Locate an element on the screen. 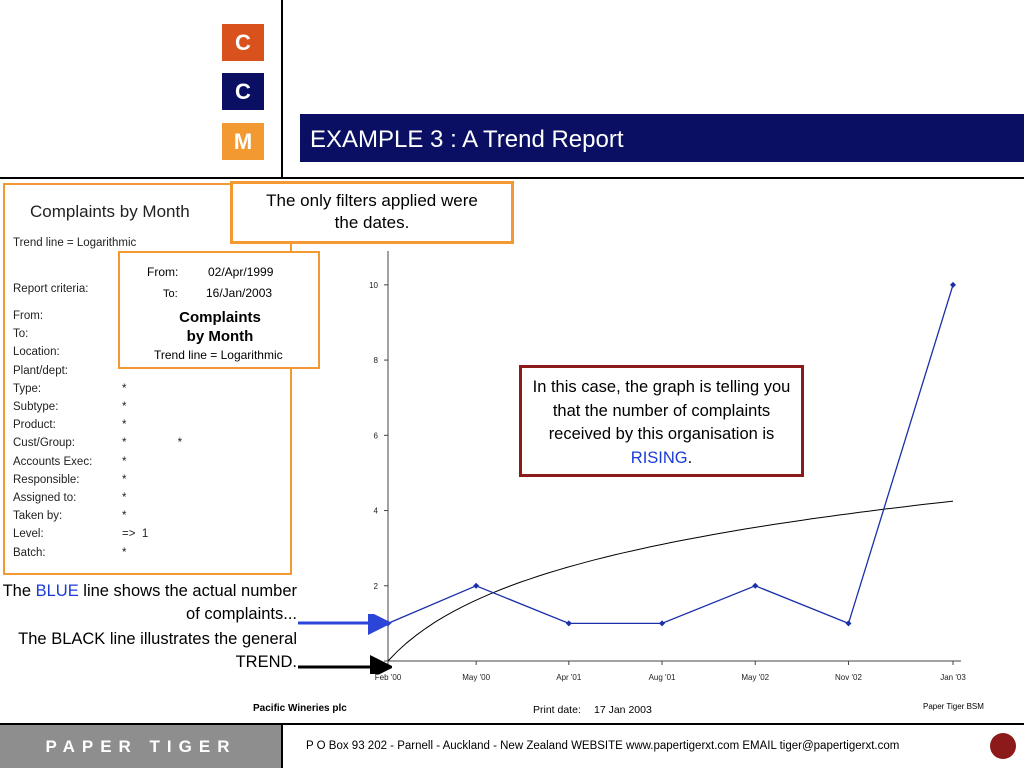 The width and height of the screenshot is (1024, 768). report-row-value: => 1 is located at coordinates (135, 534).